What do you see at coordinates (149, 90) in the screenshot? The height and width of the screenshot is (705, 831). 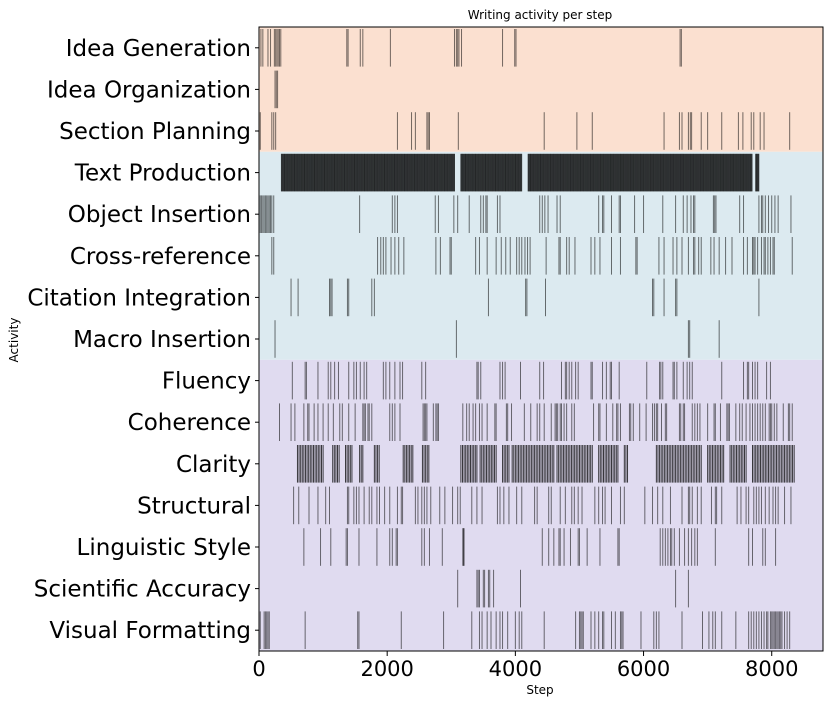 I see `category-label: Idea Organization` at bounding box center [149, 90].